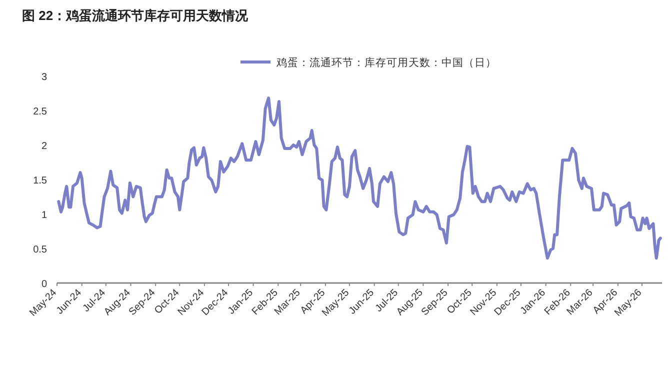  Describe the element at coordinates (136, 15) in the screenshot. I see `chart-title: 图 22：鸡蛋流通环节库存可用天数情况` at that location.